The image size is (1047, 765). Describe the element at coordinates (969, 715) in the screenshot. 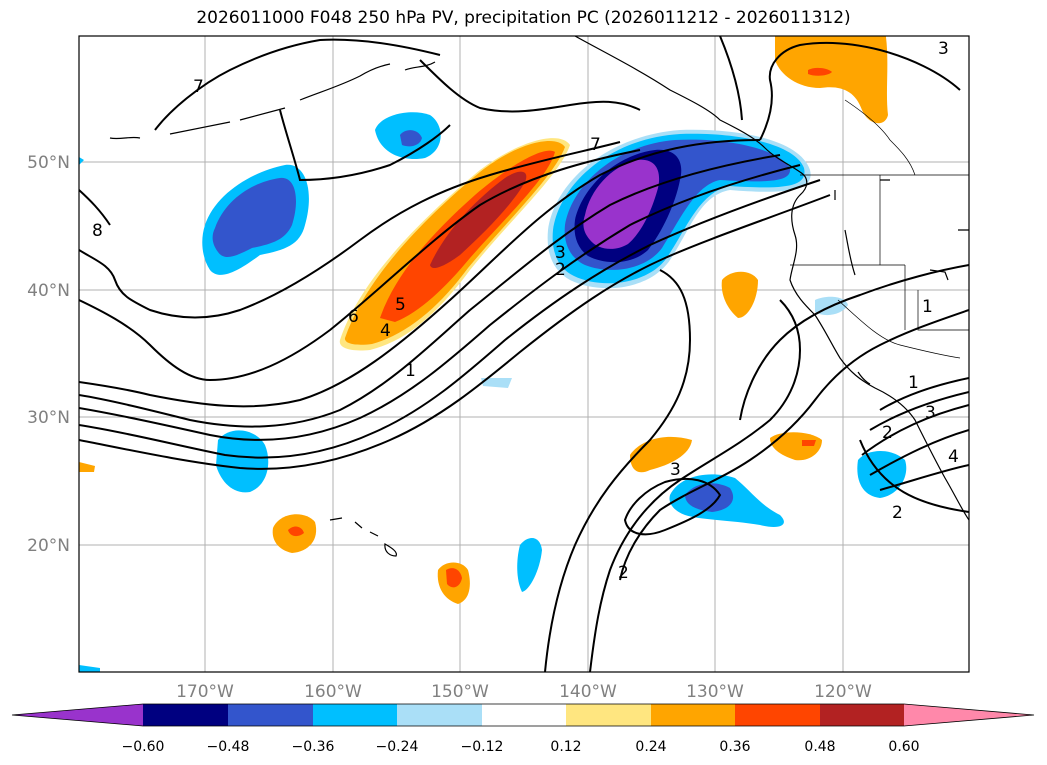

I see `colorbar-extend-max` at that location.